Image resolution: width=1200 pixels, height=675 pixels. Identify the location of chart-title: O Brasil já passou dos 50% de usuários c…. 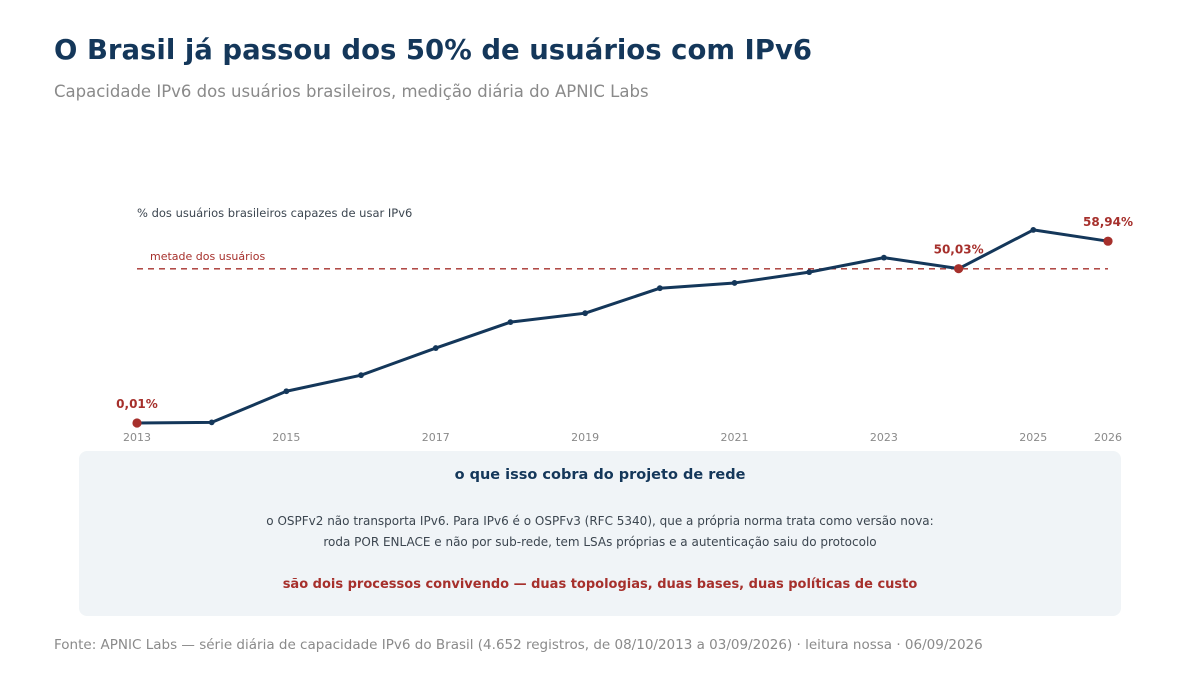
(433, 50).